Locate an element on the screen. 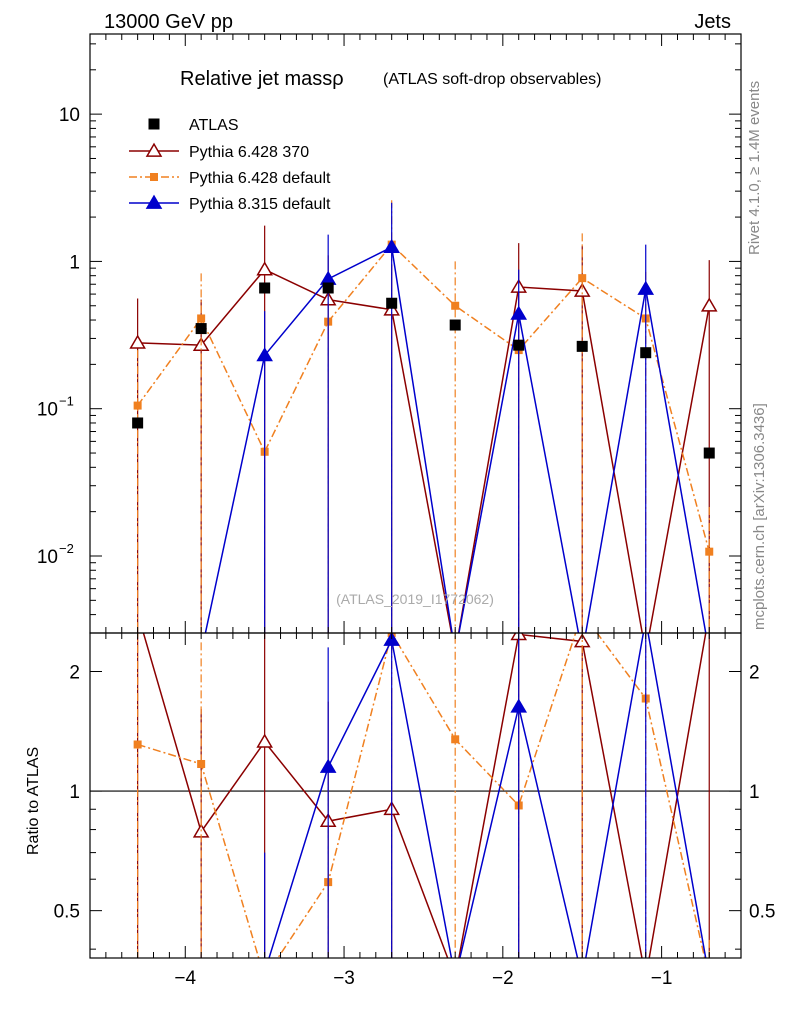 The width and height of the screenshot is (786, 1024). legend-item: ATLAS is located at coordinates (193, 125).